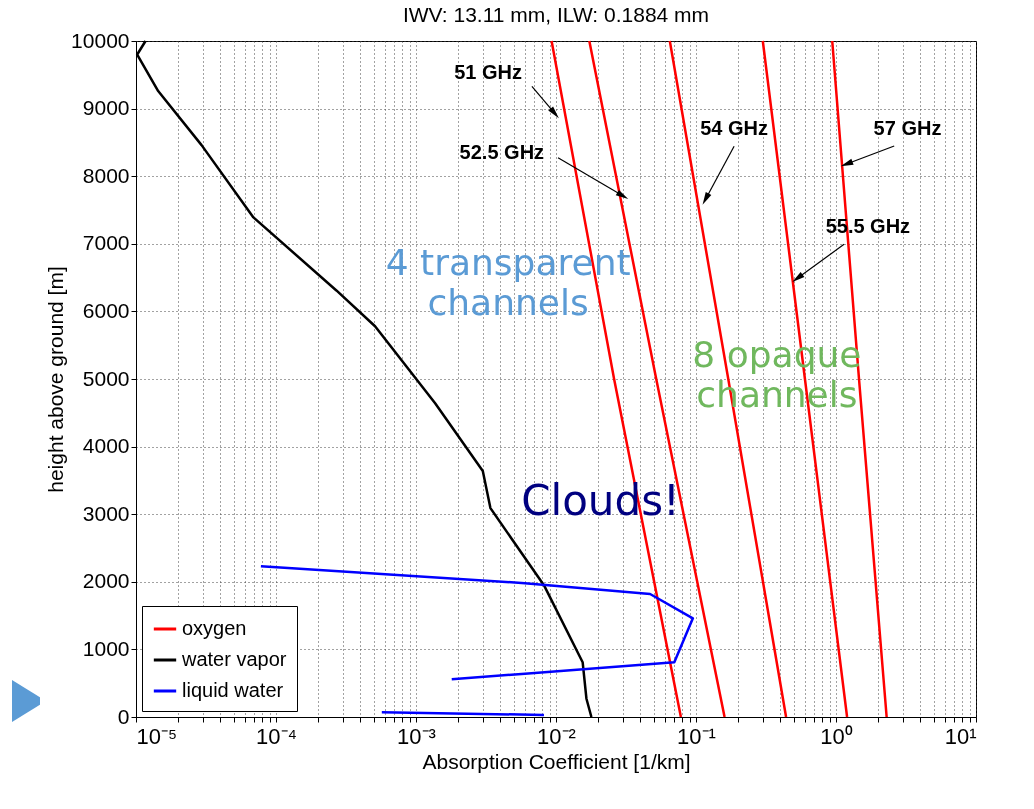  What do you see at coordinates (233, 690) in the screenshot?
I see `legend-label: liquid water` at bounding box center [233, 690].